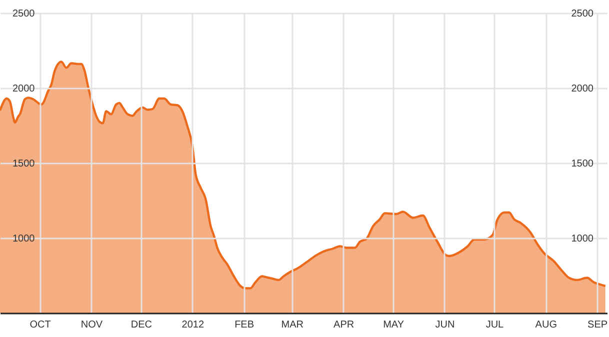  What do you see at coordinates (445, 325) in the screenshot?
I see `x-tick-label: JUN` at bounding box center [445, 325].